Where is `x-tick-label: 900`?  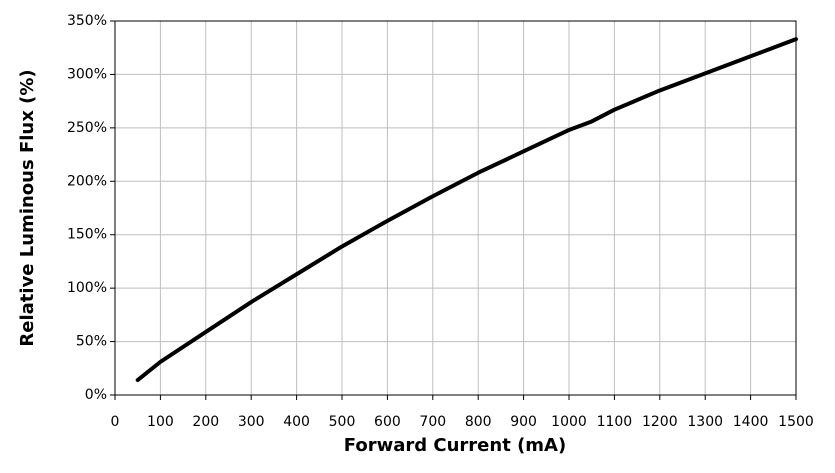
x-tick-label: 900 is located at coordinates (523, 422).